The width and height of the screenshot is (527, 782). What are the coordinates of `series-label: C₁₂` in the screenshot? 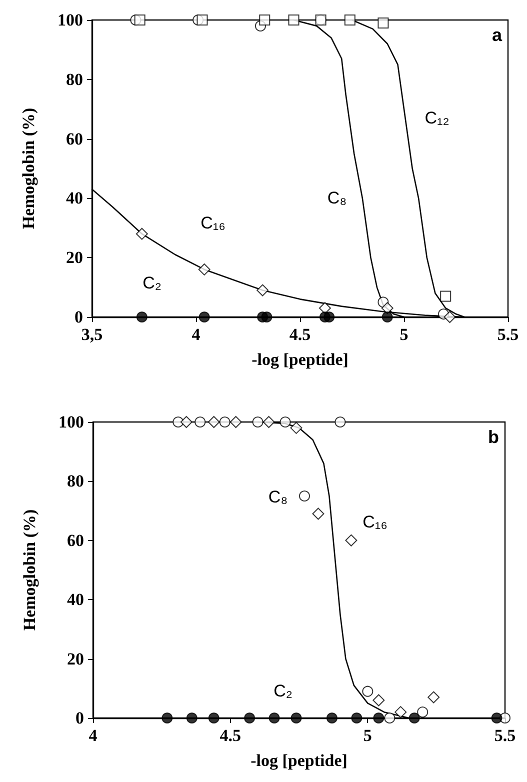 It's located at (437, 118).